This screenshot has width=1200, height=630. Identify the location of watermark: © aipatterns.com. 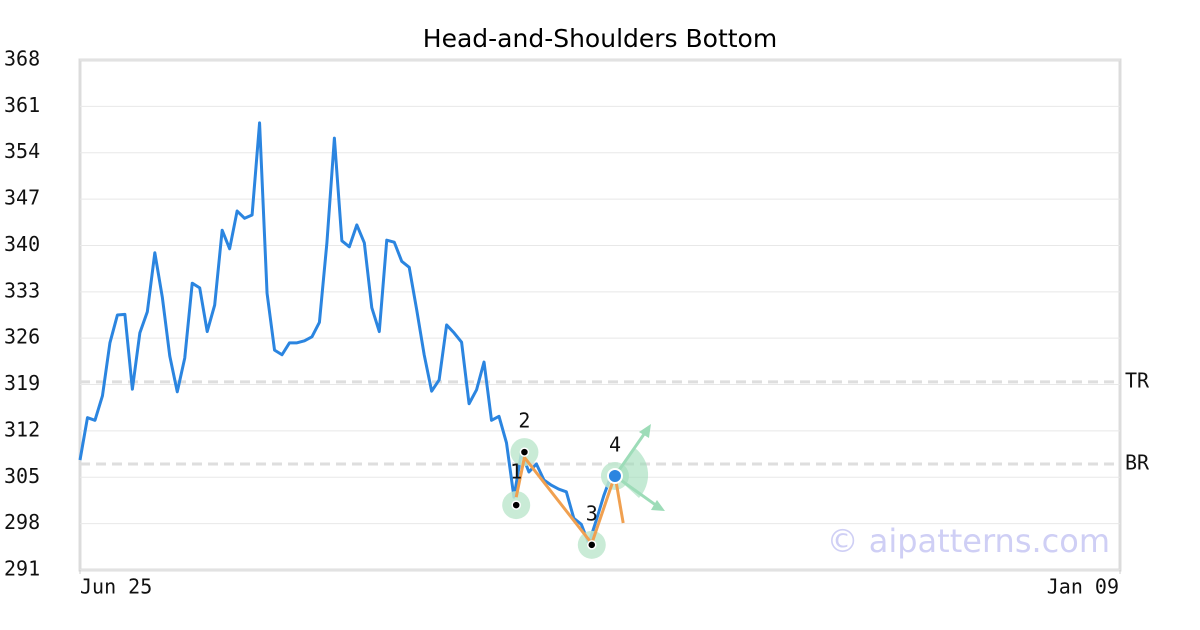
(968, 541).